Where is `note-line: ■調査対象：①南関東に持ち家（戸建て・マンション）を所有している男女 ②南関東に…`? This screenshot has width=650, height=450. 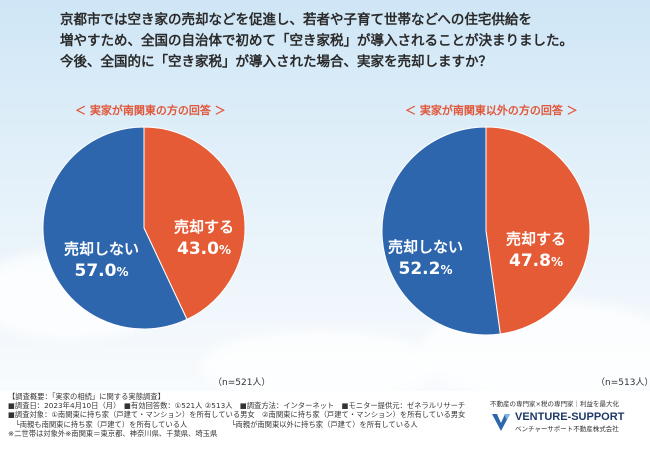 note-line: ■調査対象：①南関東に持ち家（戸建て・マンション）を所有している男女 ②南関東に… is located at coordinates (237, 415).